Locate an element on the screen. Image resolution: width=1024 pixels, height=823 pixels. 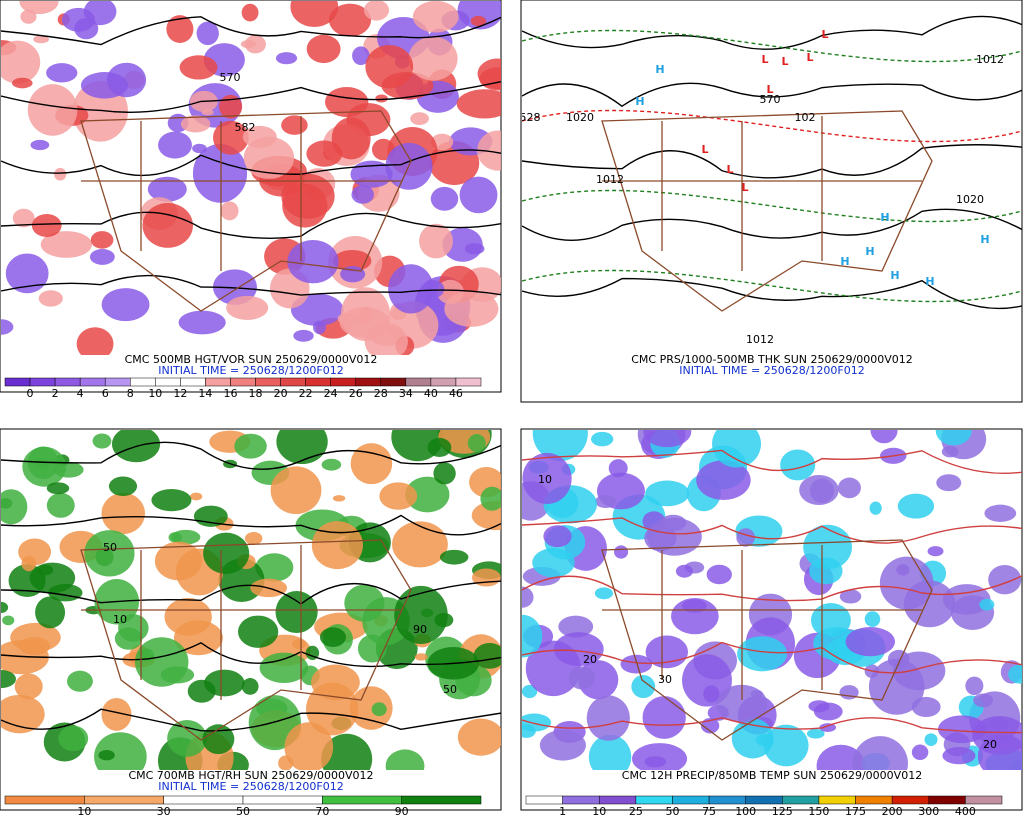
thickness-line is located at coordinates (772, 286).